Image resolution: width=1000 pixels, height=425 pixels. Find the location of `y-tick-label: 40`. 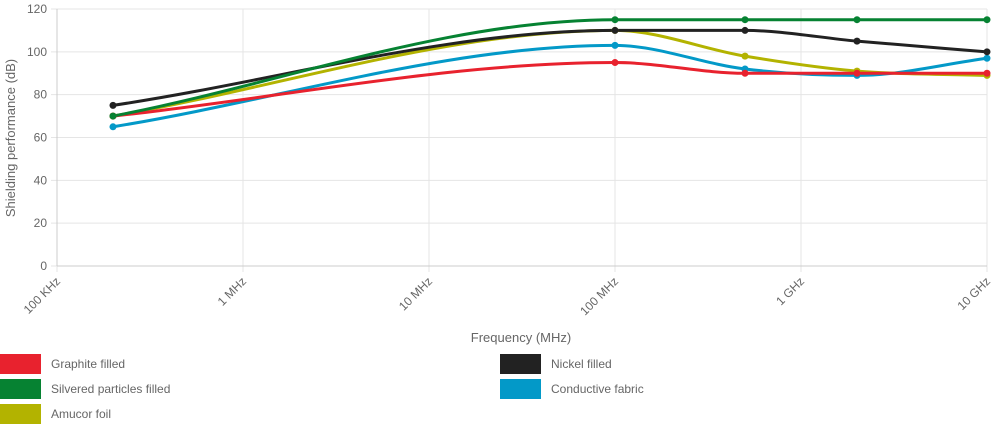

y-tick-label: 40 is located at coordinates (41, 180).